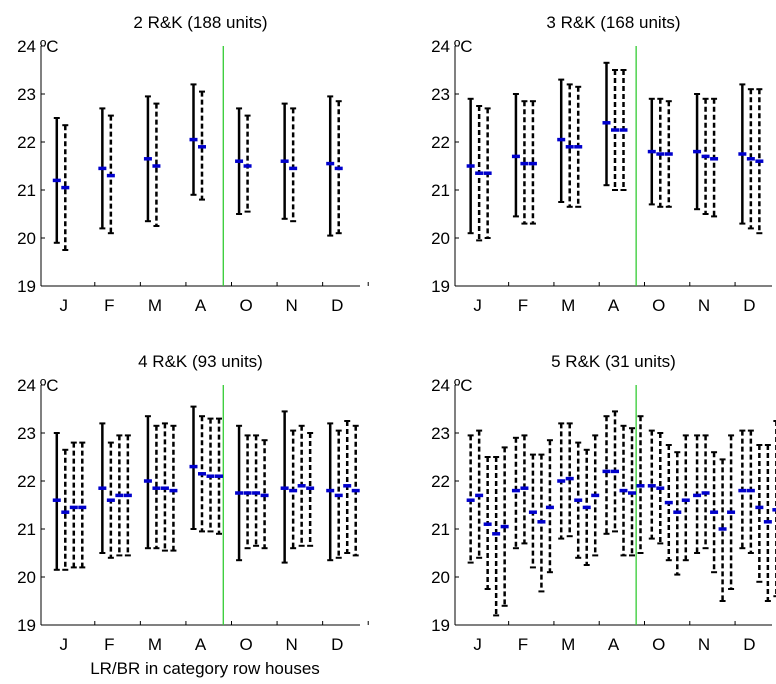 This screenshot has height=684, width=776. I want to click on panel-title: 3 R&K (168 units), so click(613, 22).